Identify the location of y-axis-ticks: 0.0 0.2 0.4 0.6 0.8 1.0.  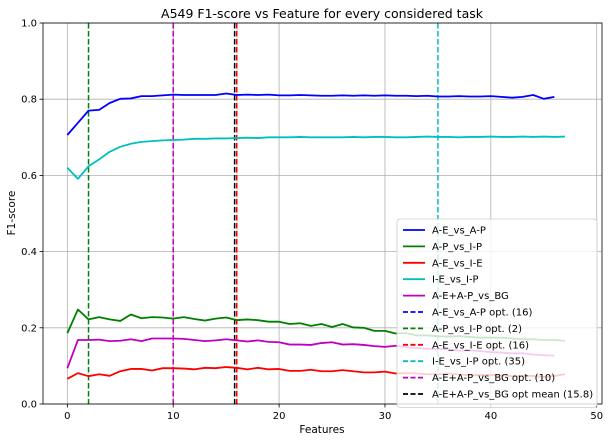
(32, 215).